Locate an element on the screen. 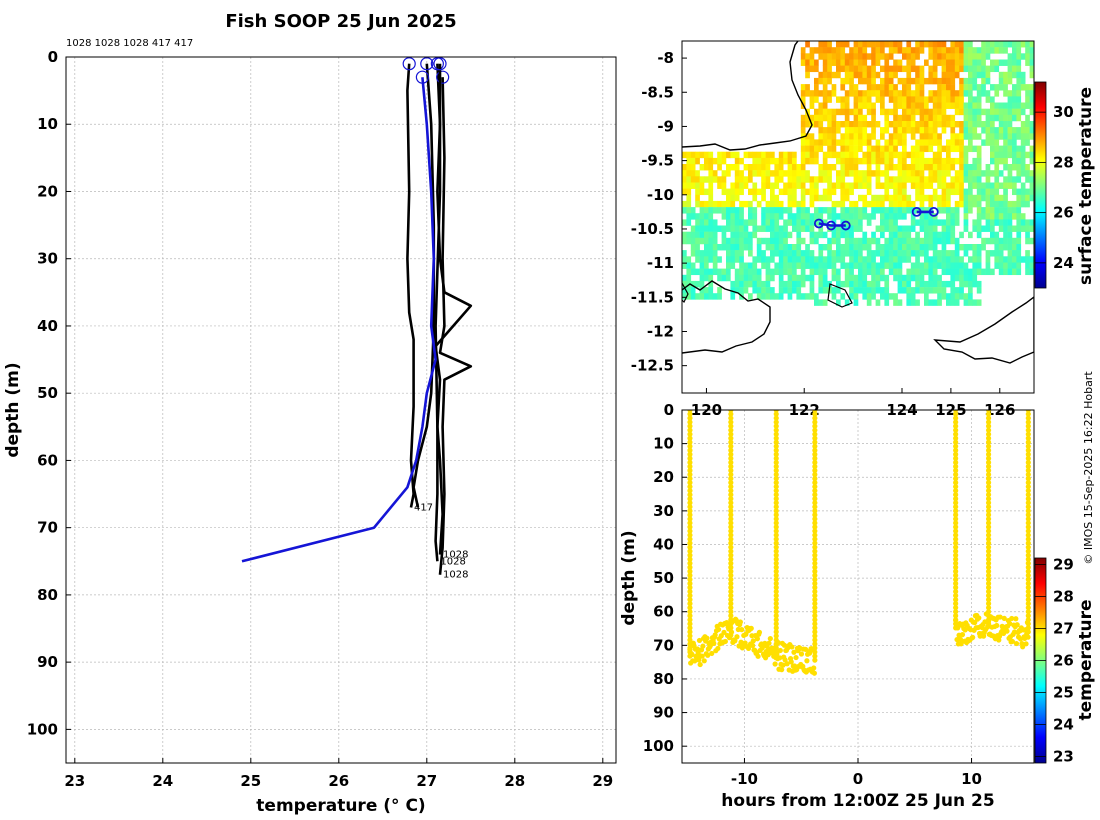 The image size is (1100, 820). section-colorbar-tick-label: 28 is located at coordinates (1063, 596).